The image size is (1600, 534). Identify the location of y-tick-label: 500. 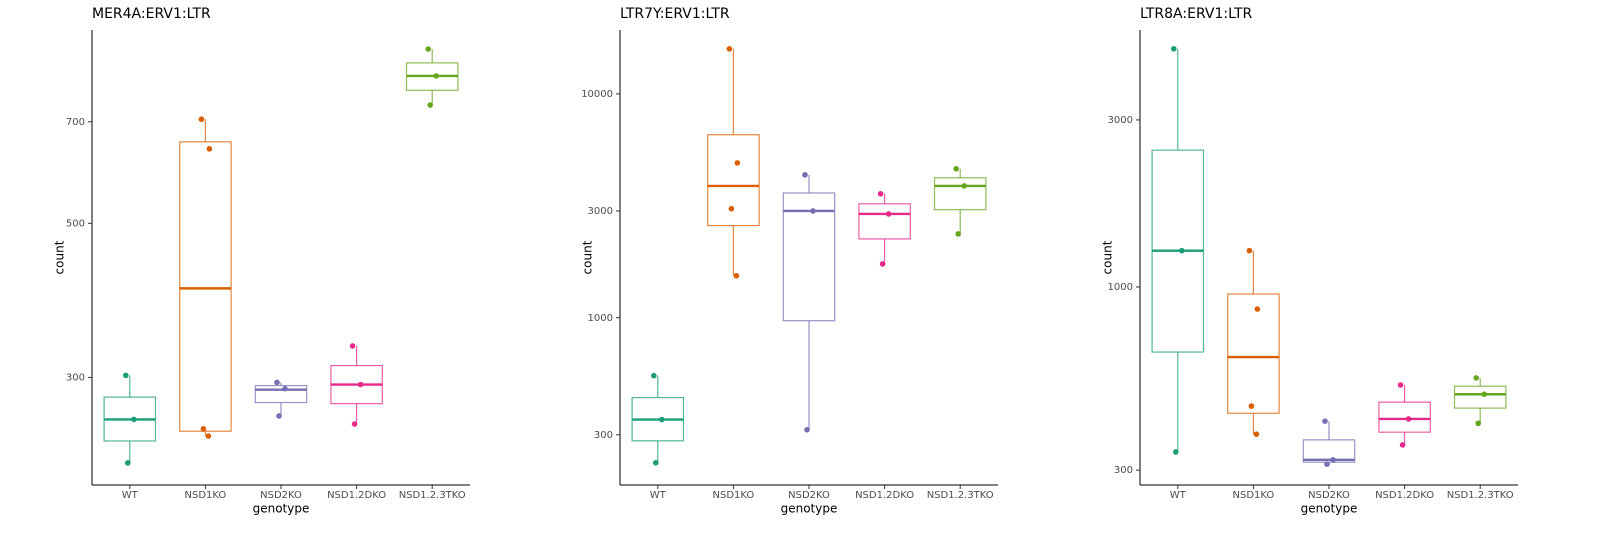
(75, 223).